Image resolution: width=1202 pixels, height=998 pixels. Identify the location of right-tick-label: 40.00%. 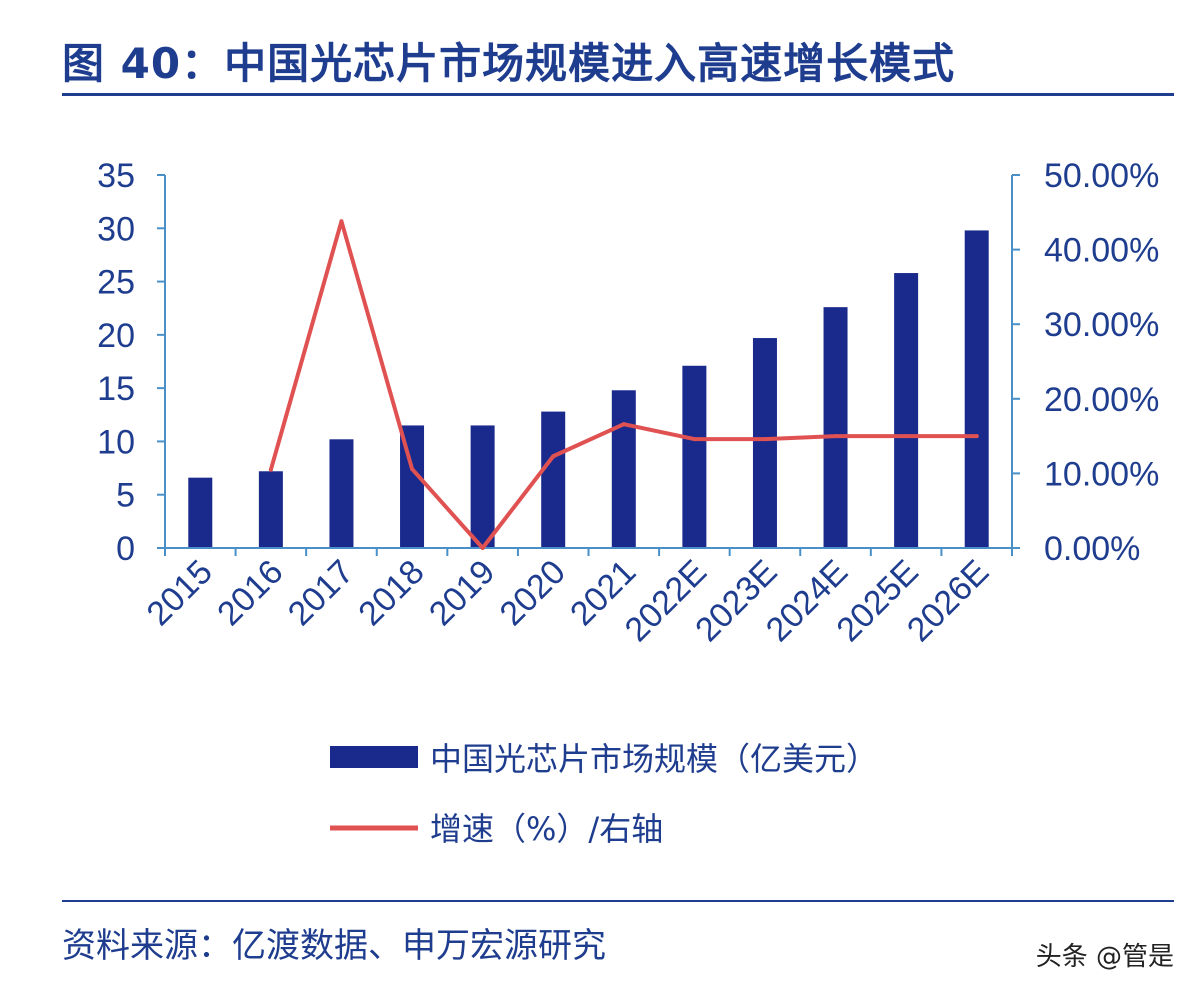
(1101, 251).